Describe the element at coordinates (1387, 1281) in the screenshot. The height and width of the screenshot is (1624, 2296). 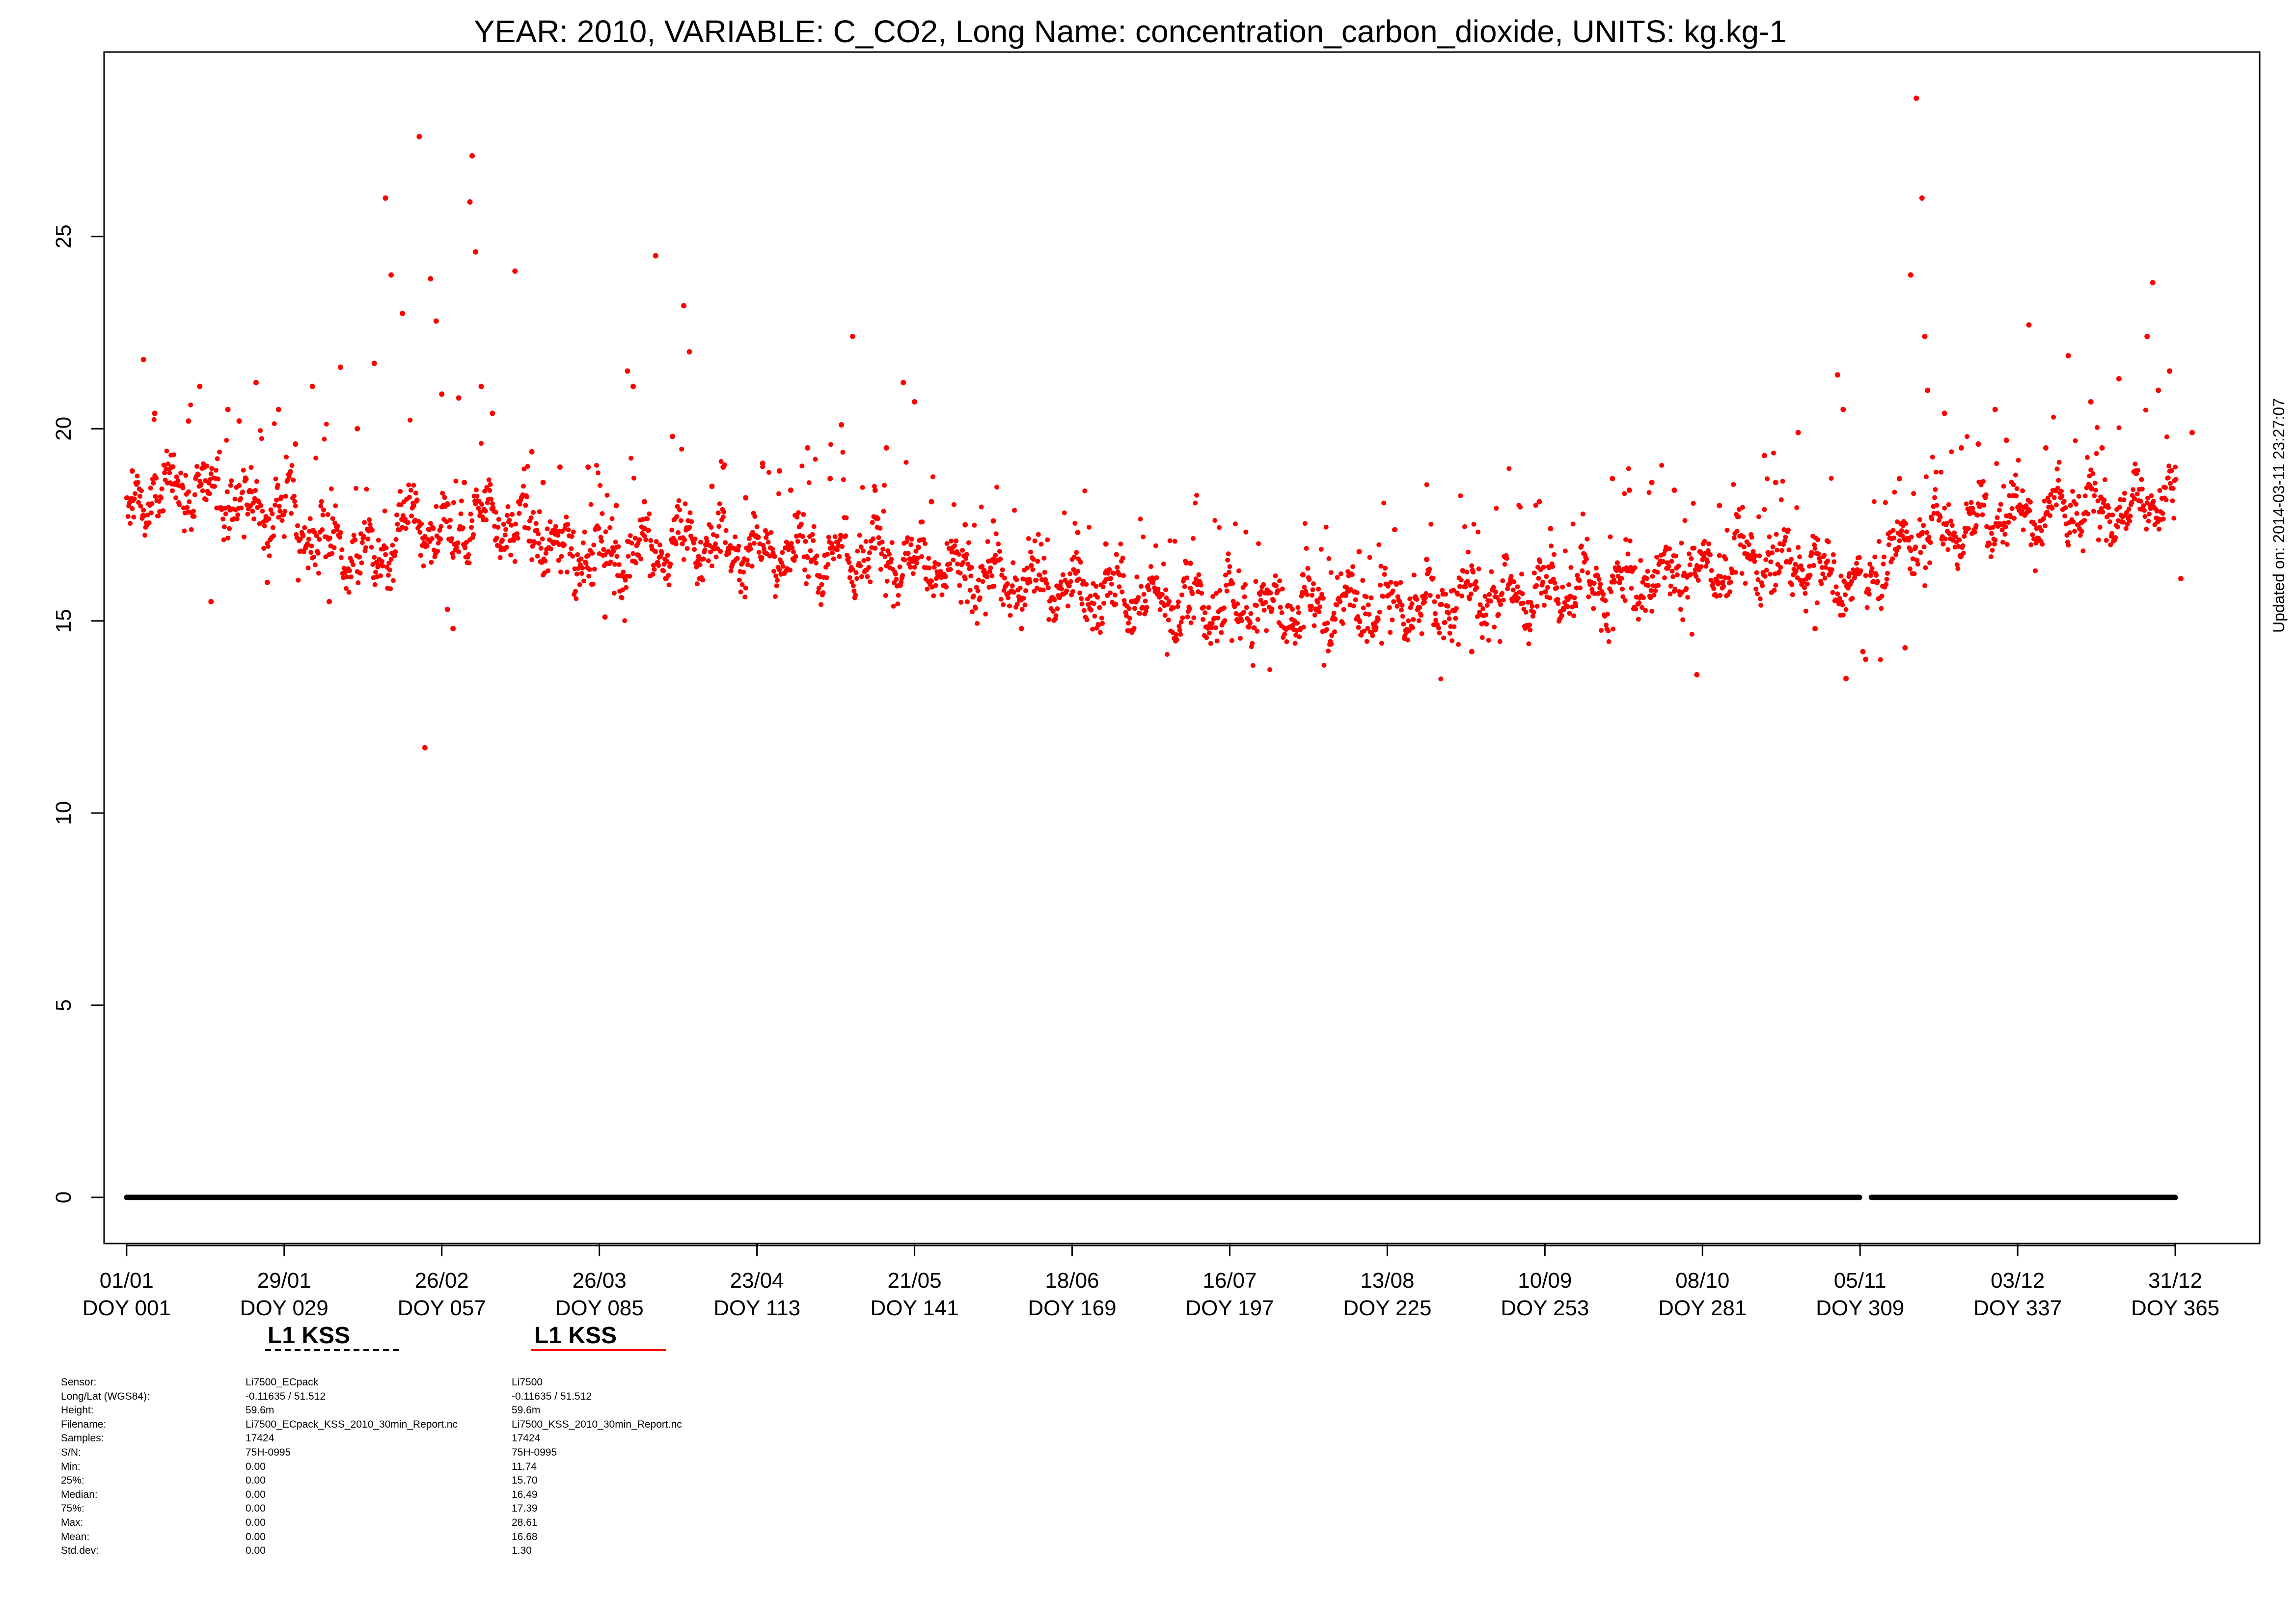
I see `x-tick-date-label: 13/08` at that location.